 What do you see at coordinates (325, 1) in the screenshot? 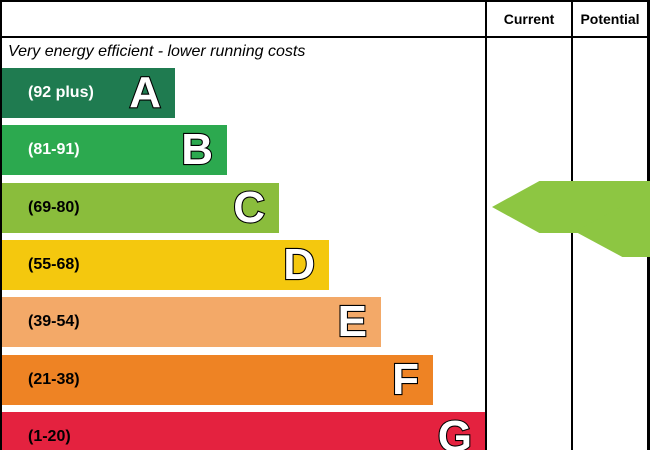
I see `outer-border-top` at bounding box center [325, 1].